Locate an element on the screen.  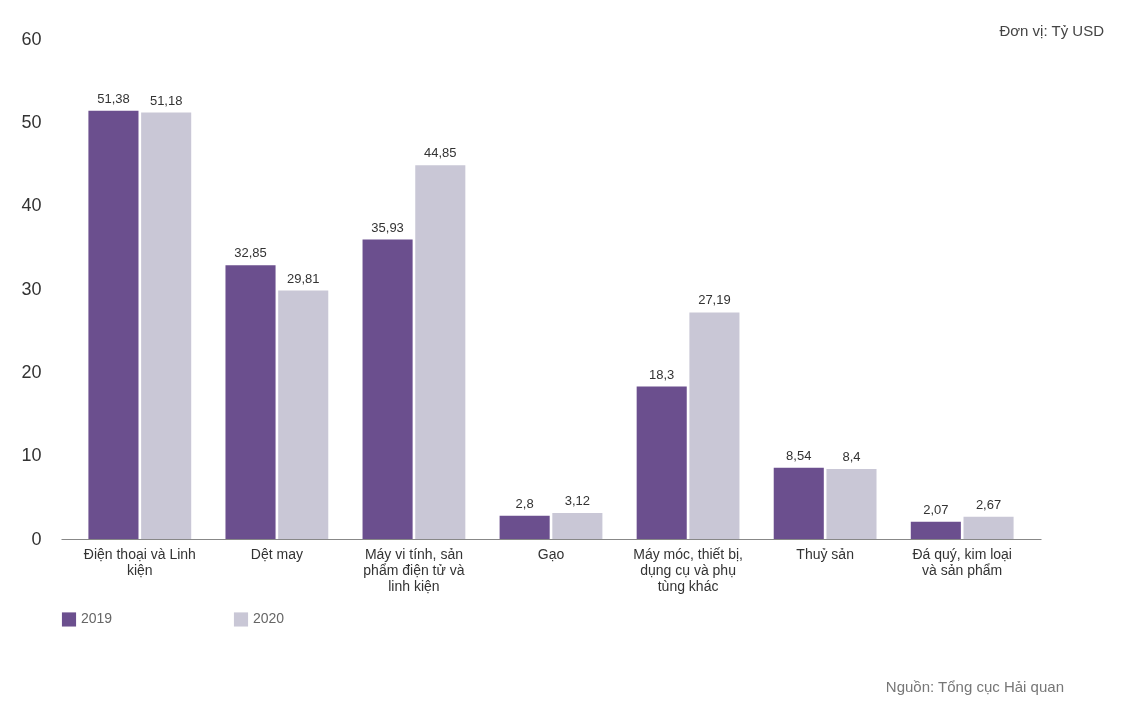
data-label: 3,12 is located at coordinates (577, 500).